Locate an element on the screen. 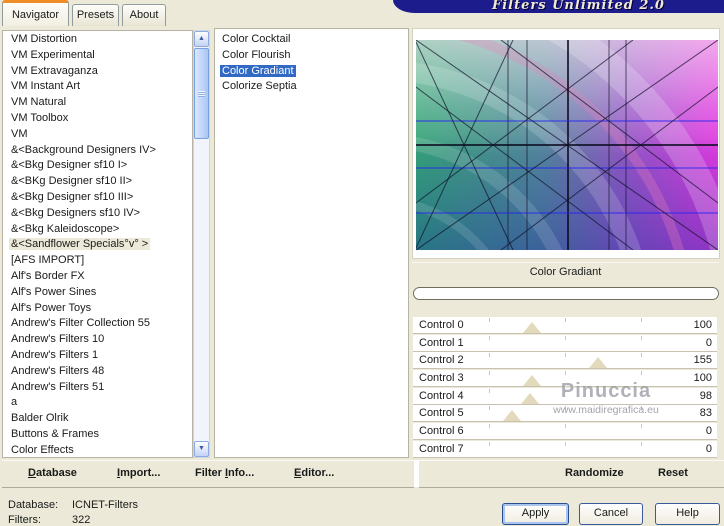  toolbar-divider is located at coordinates (416, 473).